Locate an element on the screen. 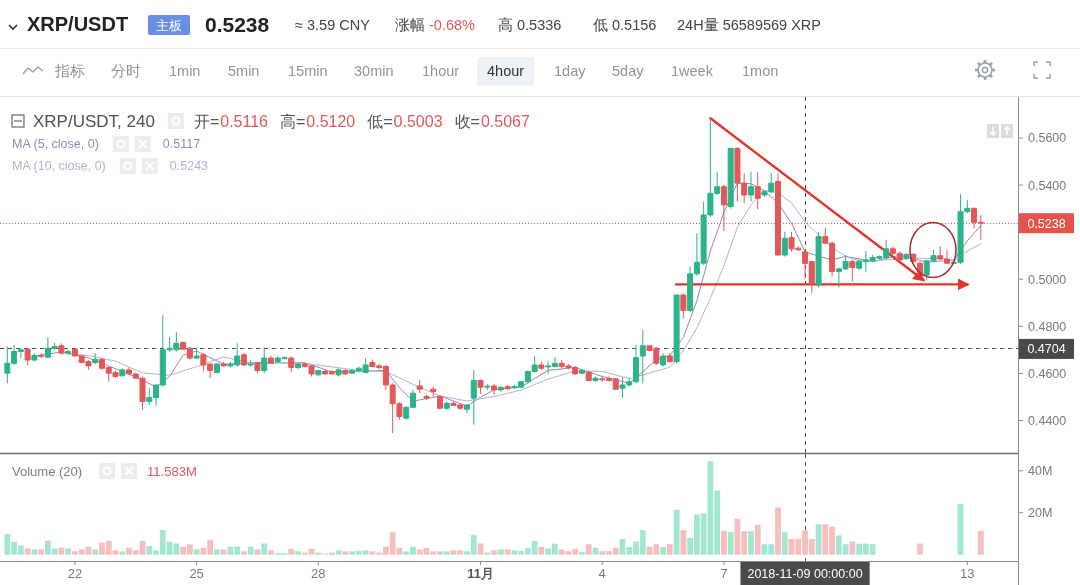  annotation: 收= is located at coordinates (467, 121).